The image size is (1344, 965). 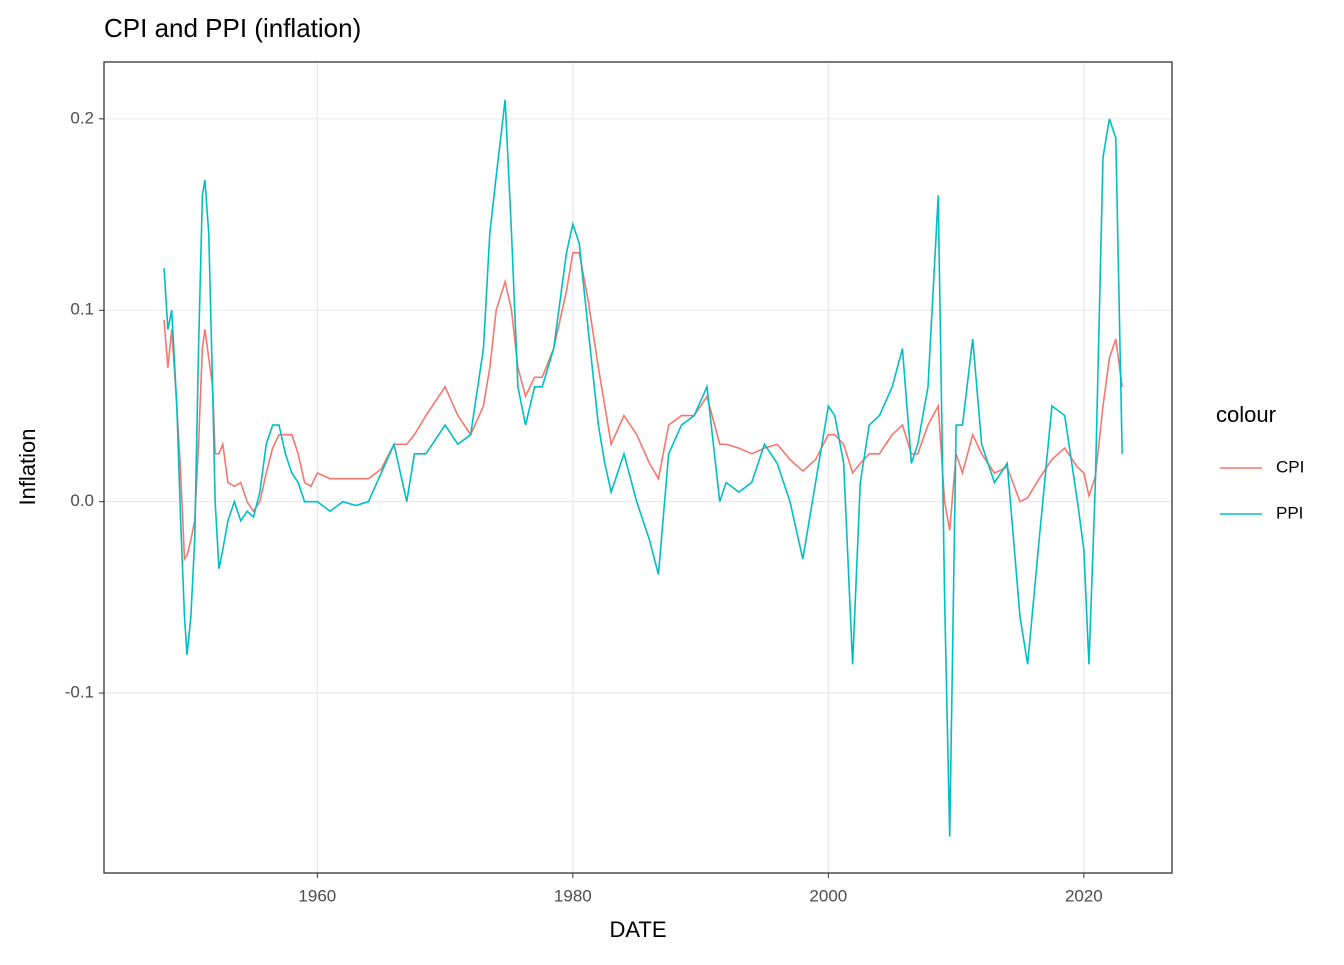 I want to click on legend-label: CPI, so click(x=1290, y=466).